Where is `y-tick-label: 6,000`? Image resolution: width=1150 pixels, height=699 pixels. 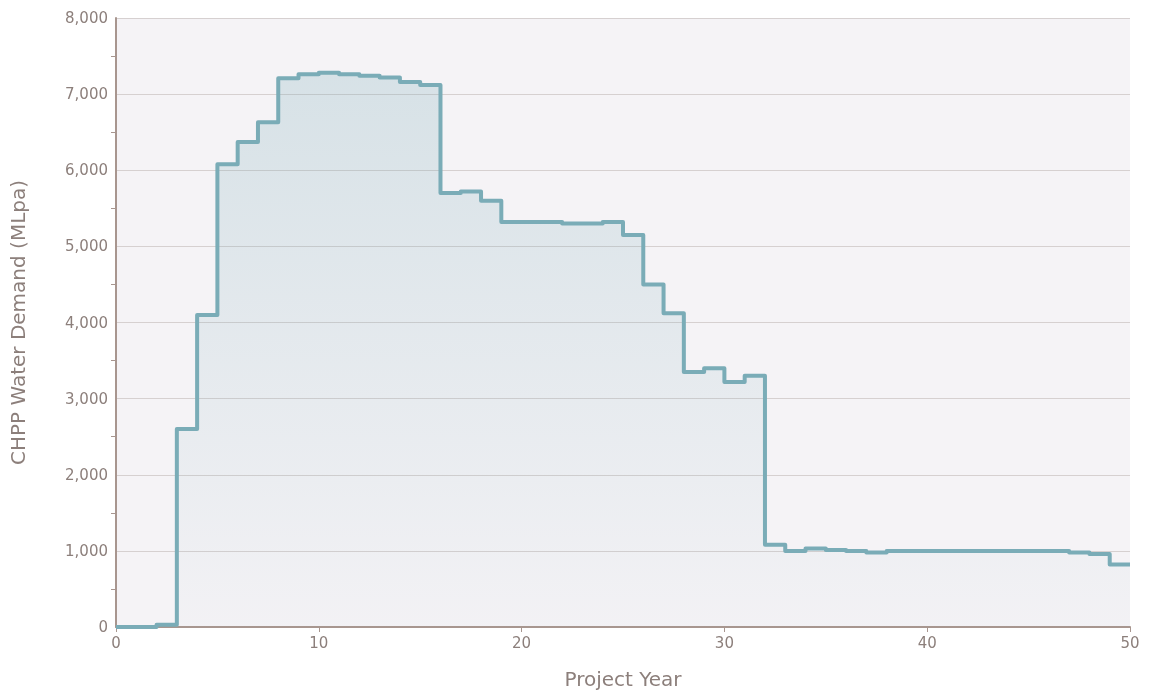 y-tick-label: 6,000 is located at coordinates (86, 170).